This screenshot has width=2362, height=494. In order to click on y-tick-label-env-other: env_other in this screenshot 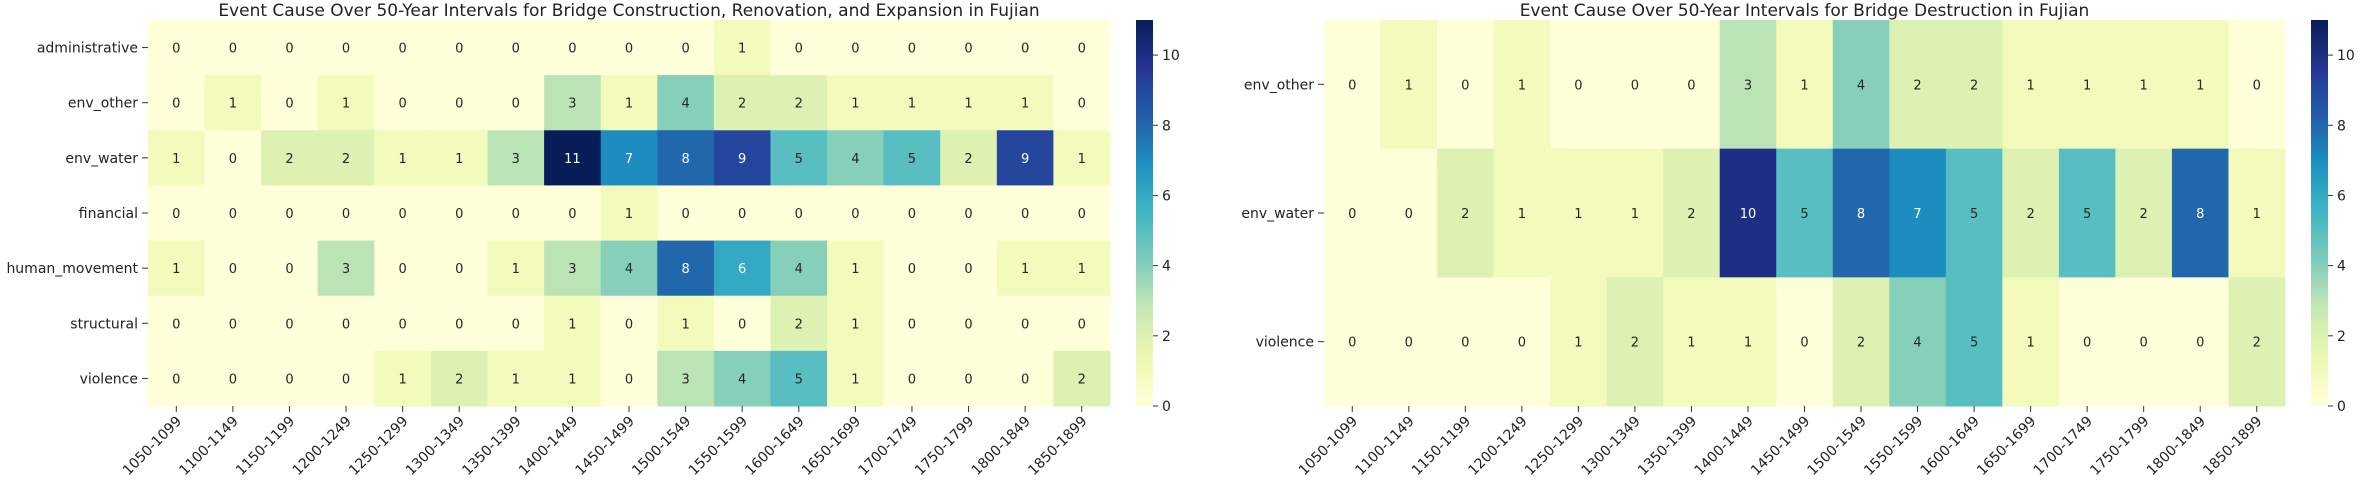, I will do `click(1279, 85)`.